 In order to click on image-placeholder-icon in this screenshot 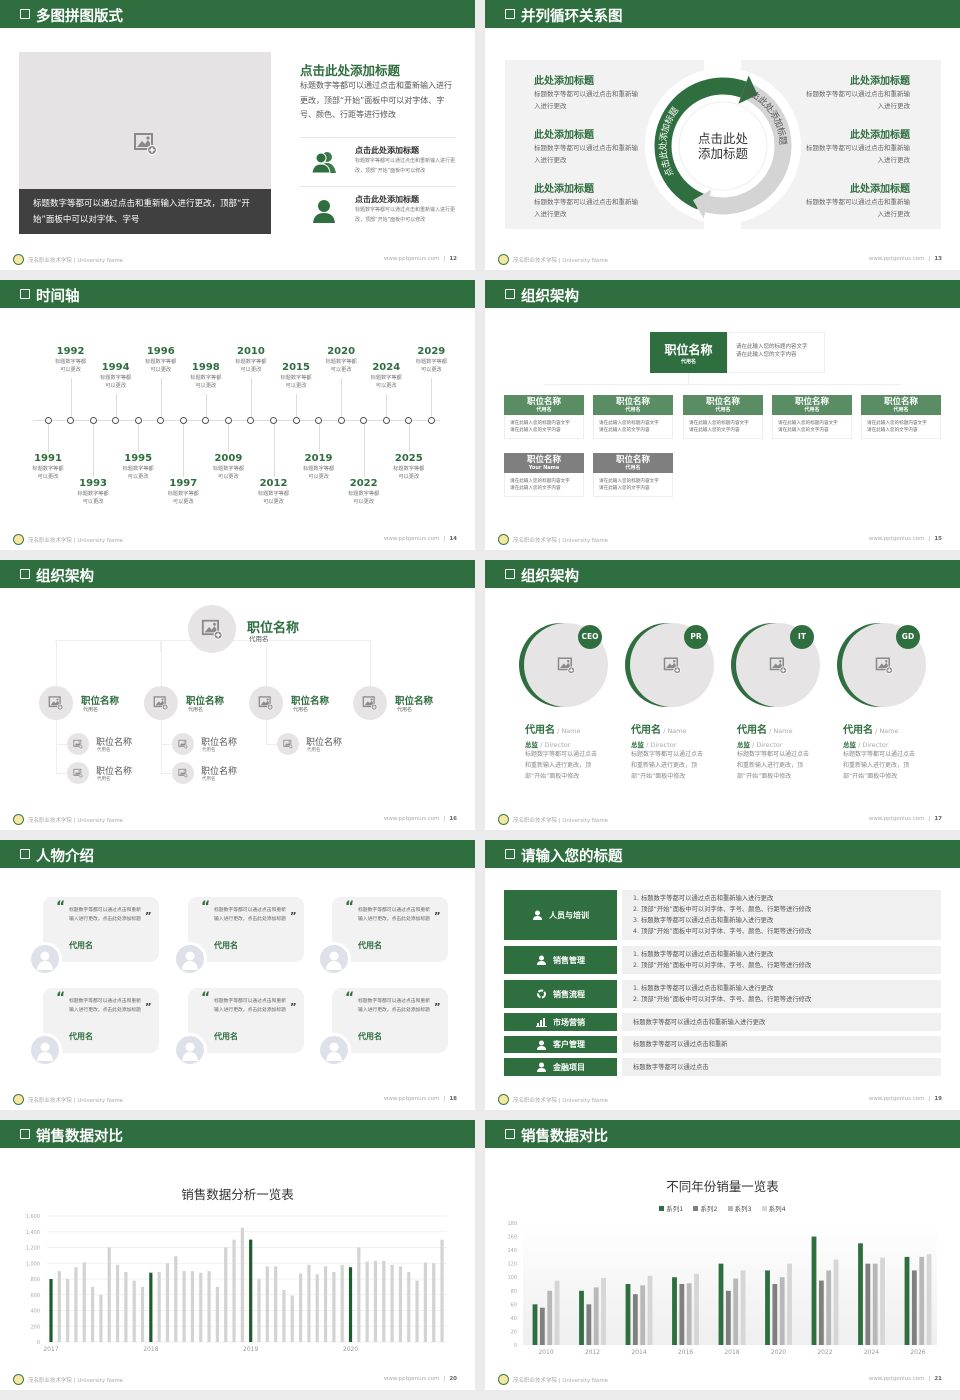, I will do `click(161, 703)`.